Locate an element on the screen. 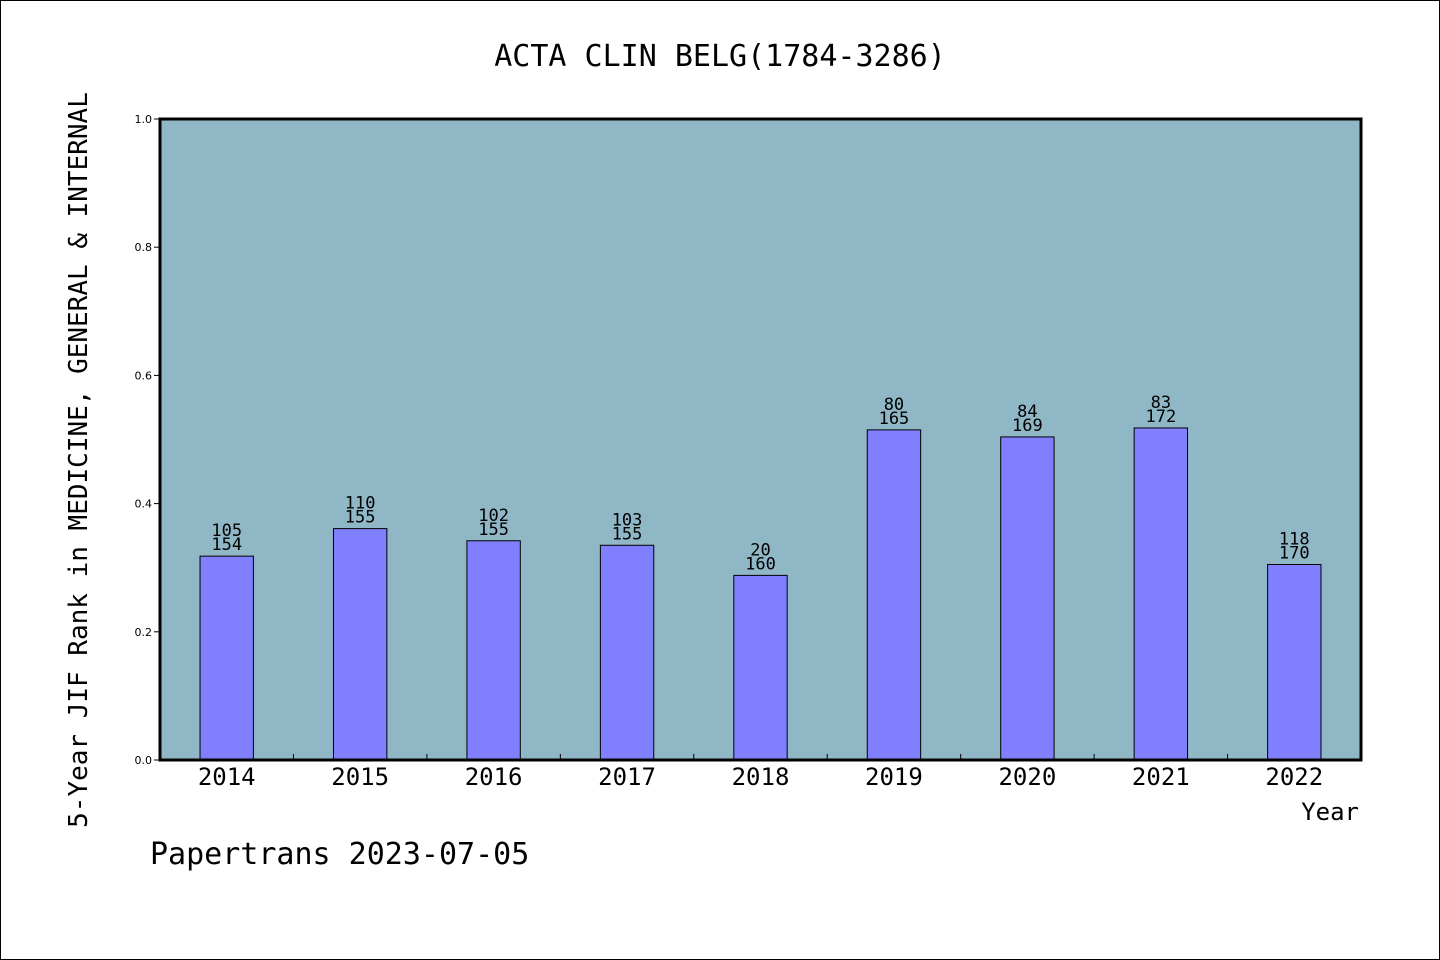  x-tick-label: 2016 is located at coordinates (494, 777).